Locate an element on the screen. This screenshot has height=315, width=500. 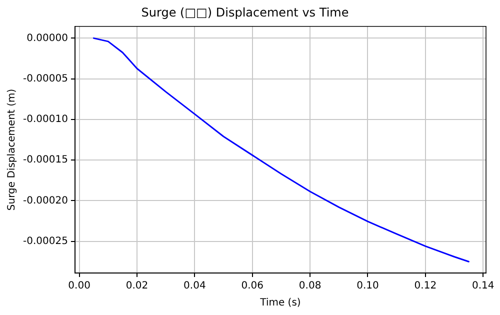
y-tick-label: -0.00005 is located at coordinates (45, 78).